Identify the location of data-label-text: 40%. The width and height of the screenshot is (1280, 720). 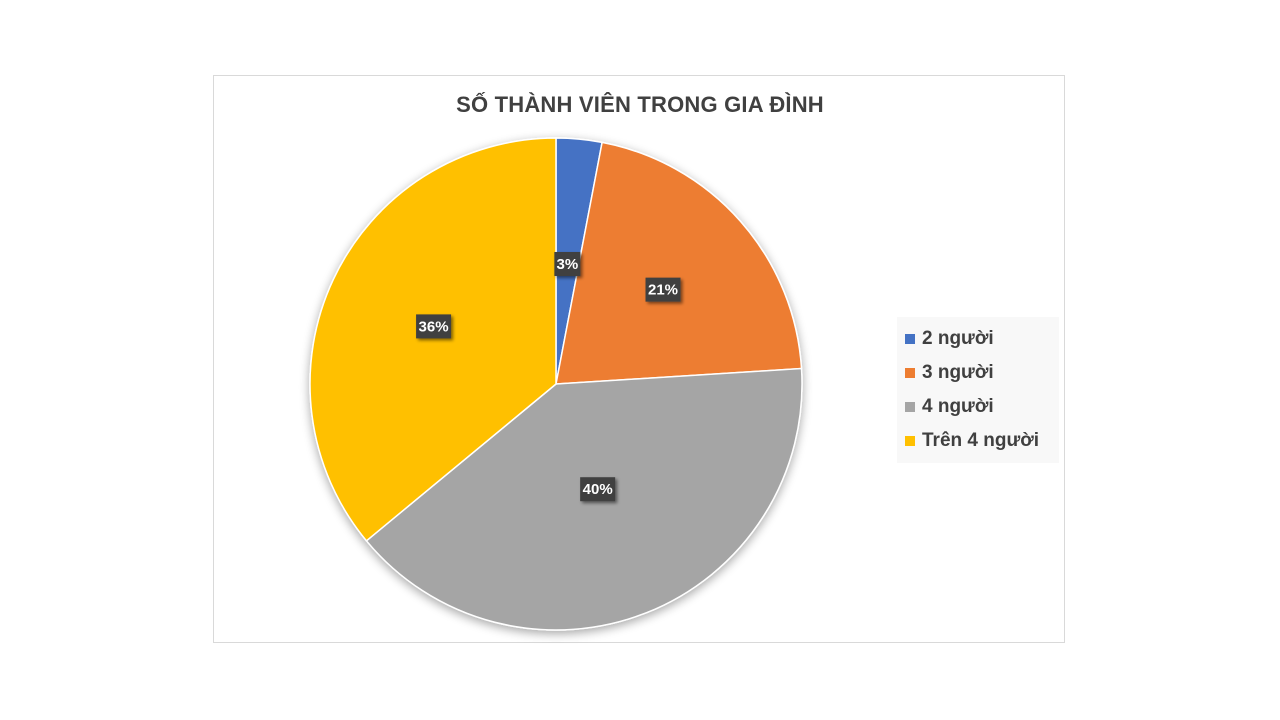
(598, 489).